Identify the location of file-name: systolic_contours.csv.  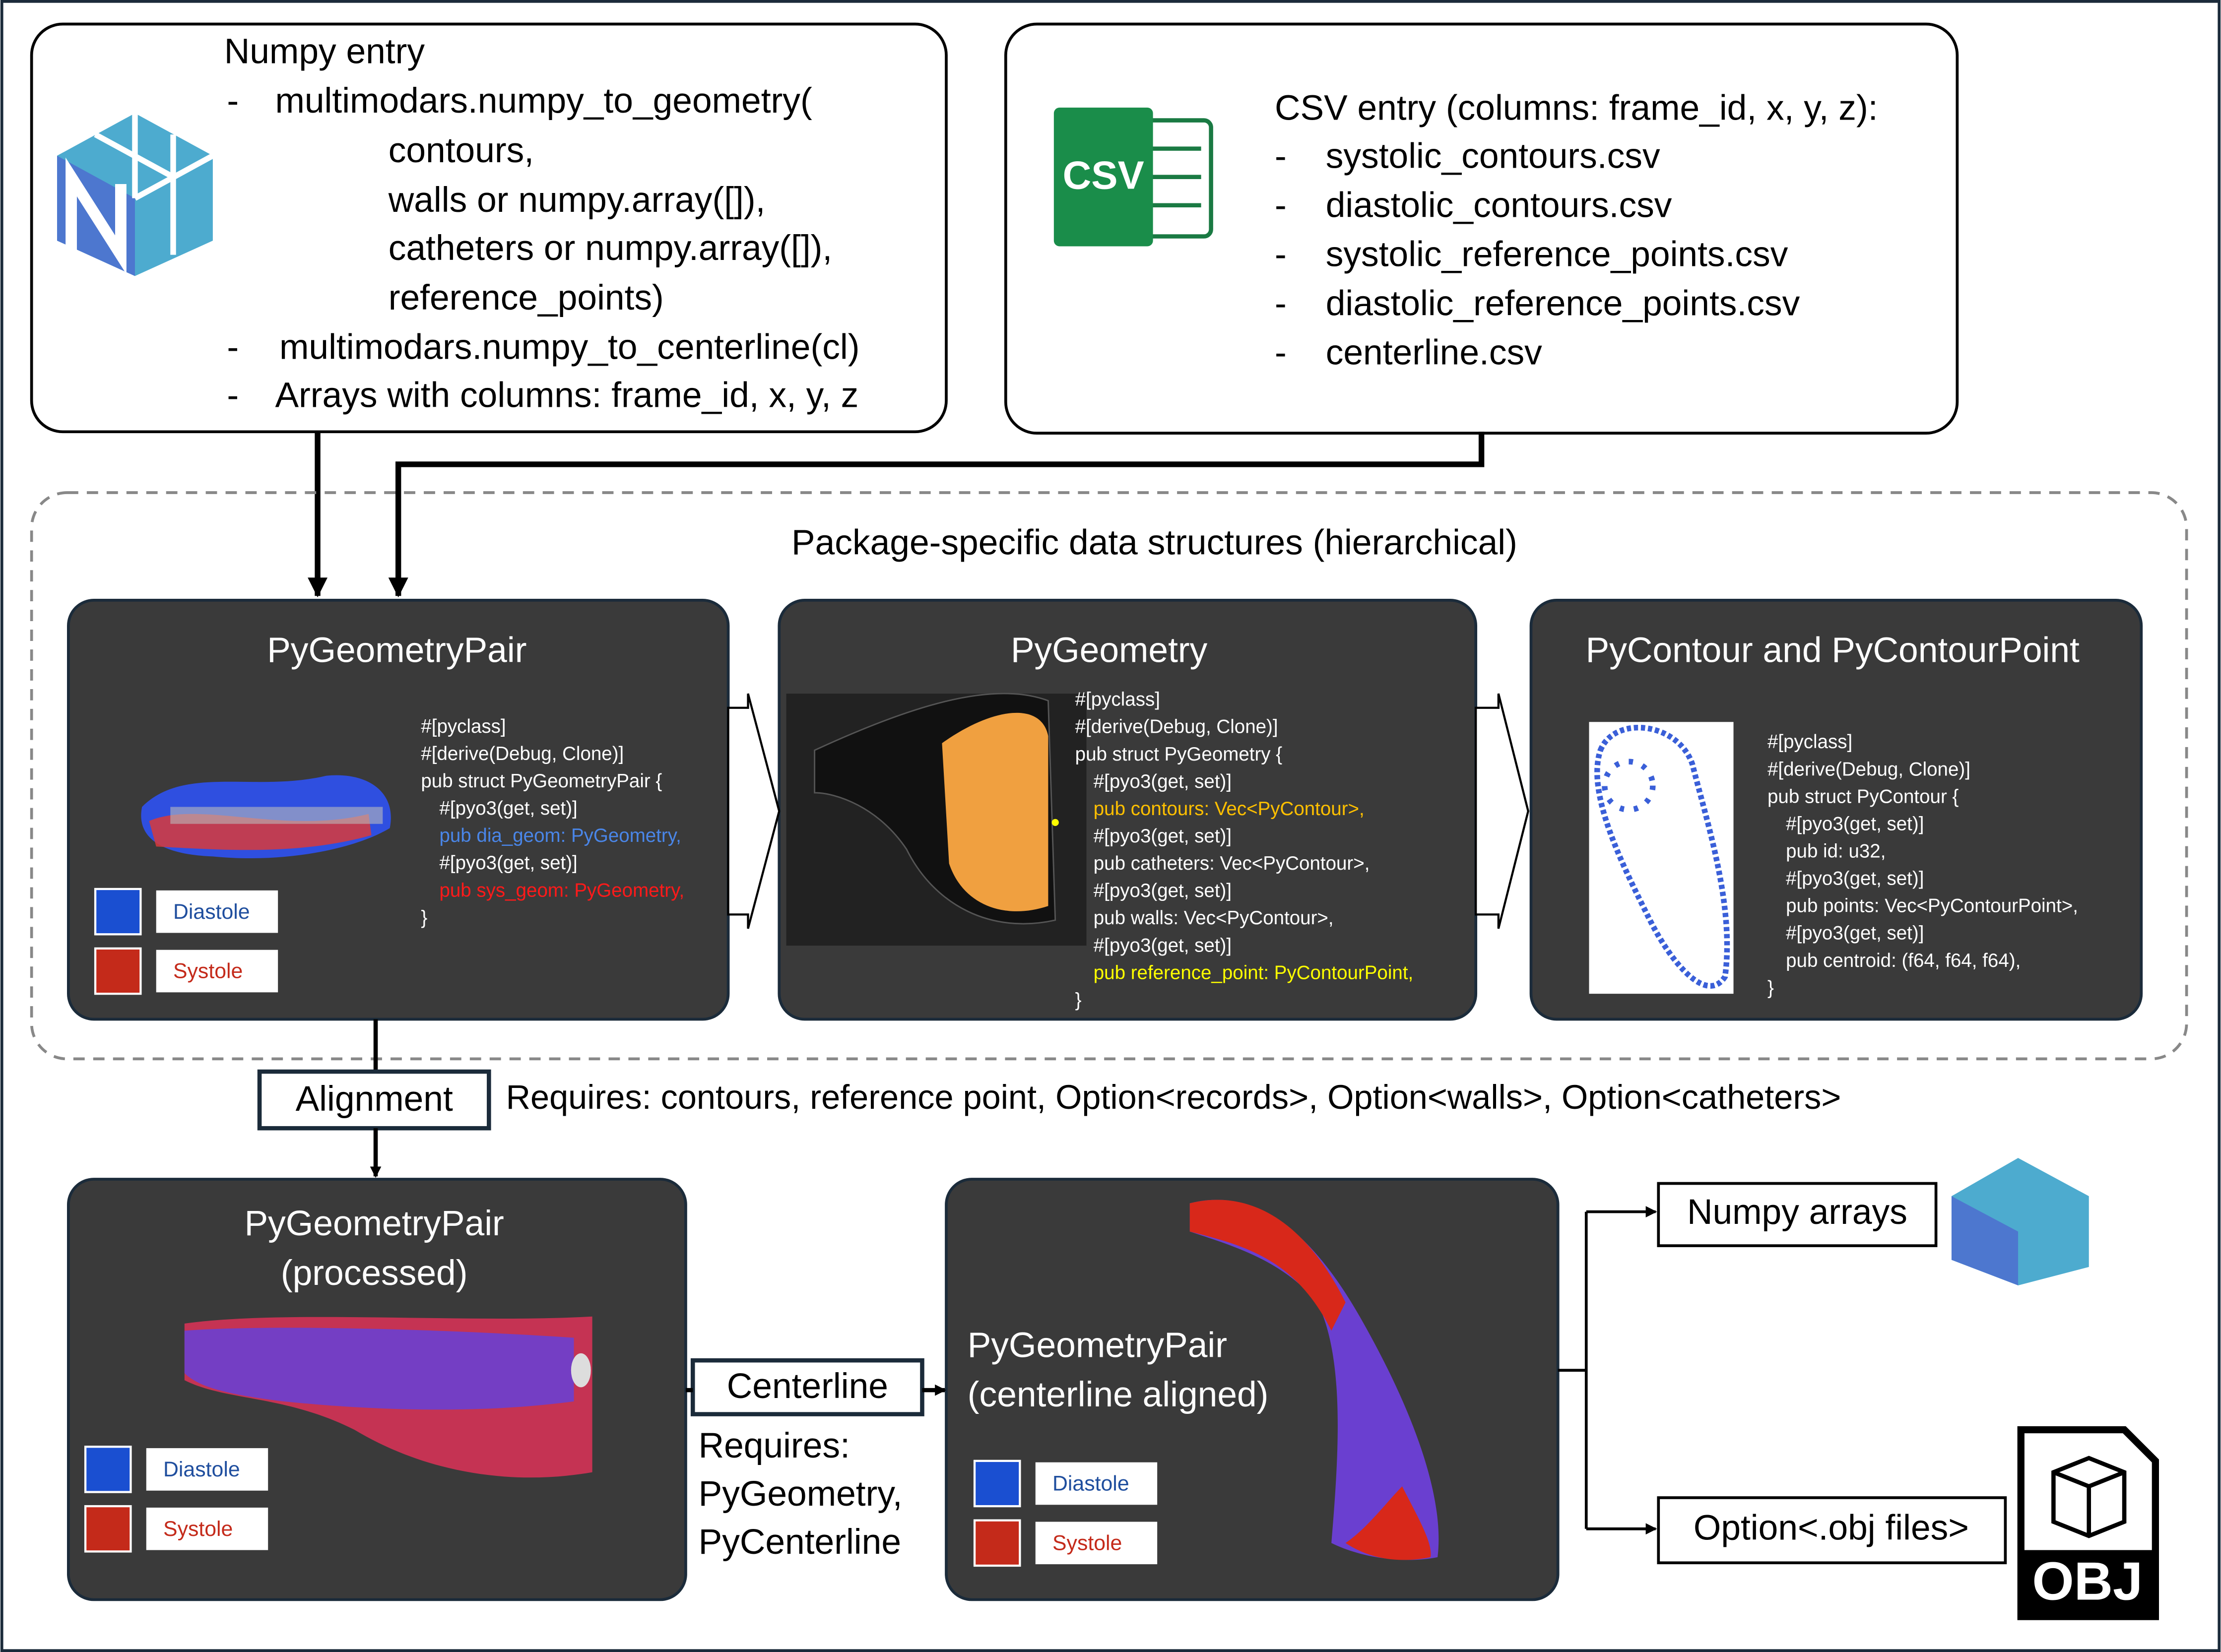
(1493, 156).